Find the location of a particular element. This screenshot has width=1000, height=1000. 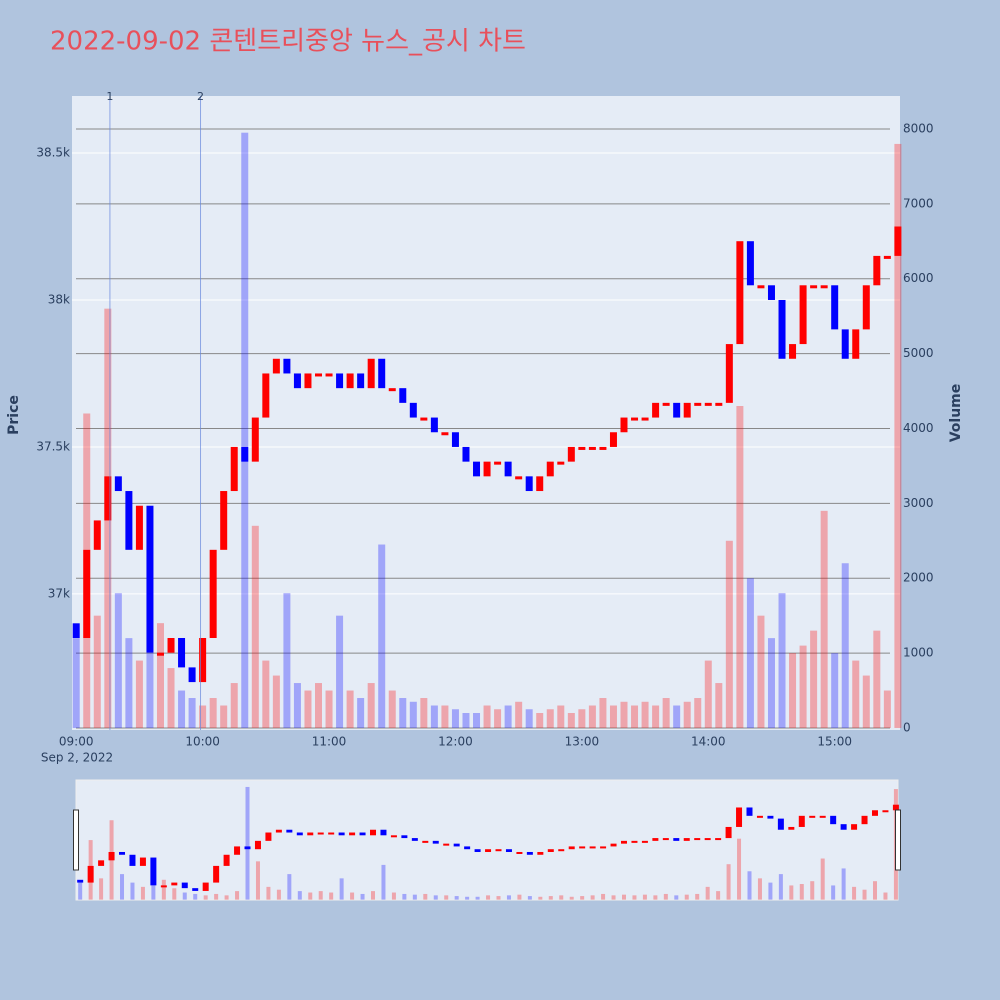

range-slider is located at coordinates (487, 840).